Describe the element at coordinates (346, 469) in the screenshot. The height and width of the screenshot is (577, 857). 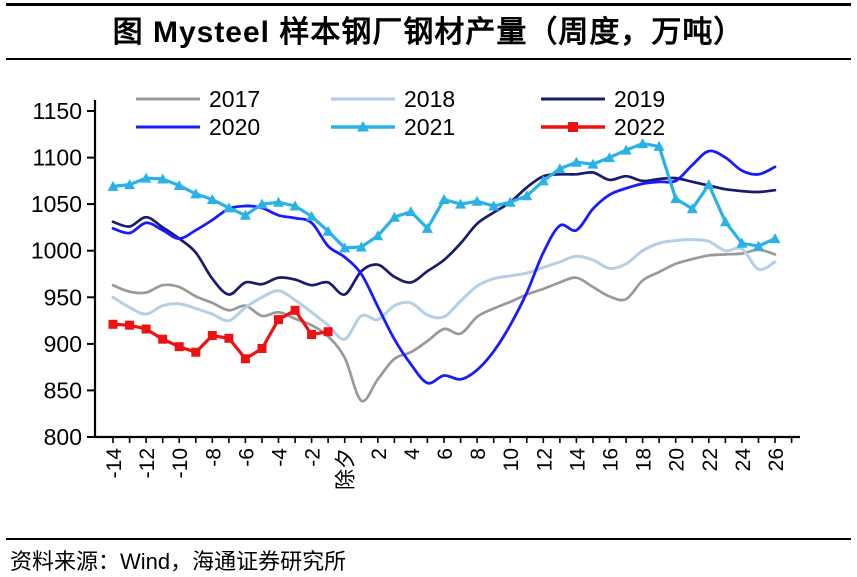
I see `x-tick-label: 除夕` at that location.